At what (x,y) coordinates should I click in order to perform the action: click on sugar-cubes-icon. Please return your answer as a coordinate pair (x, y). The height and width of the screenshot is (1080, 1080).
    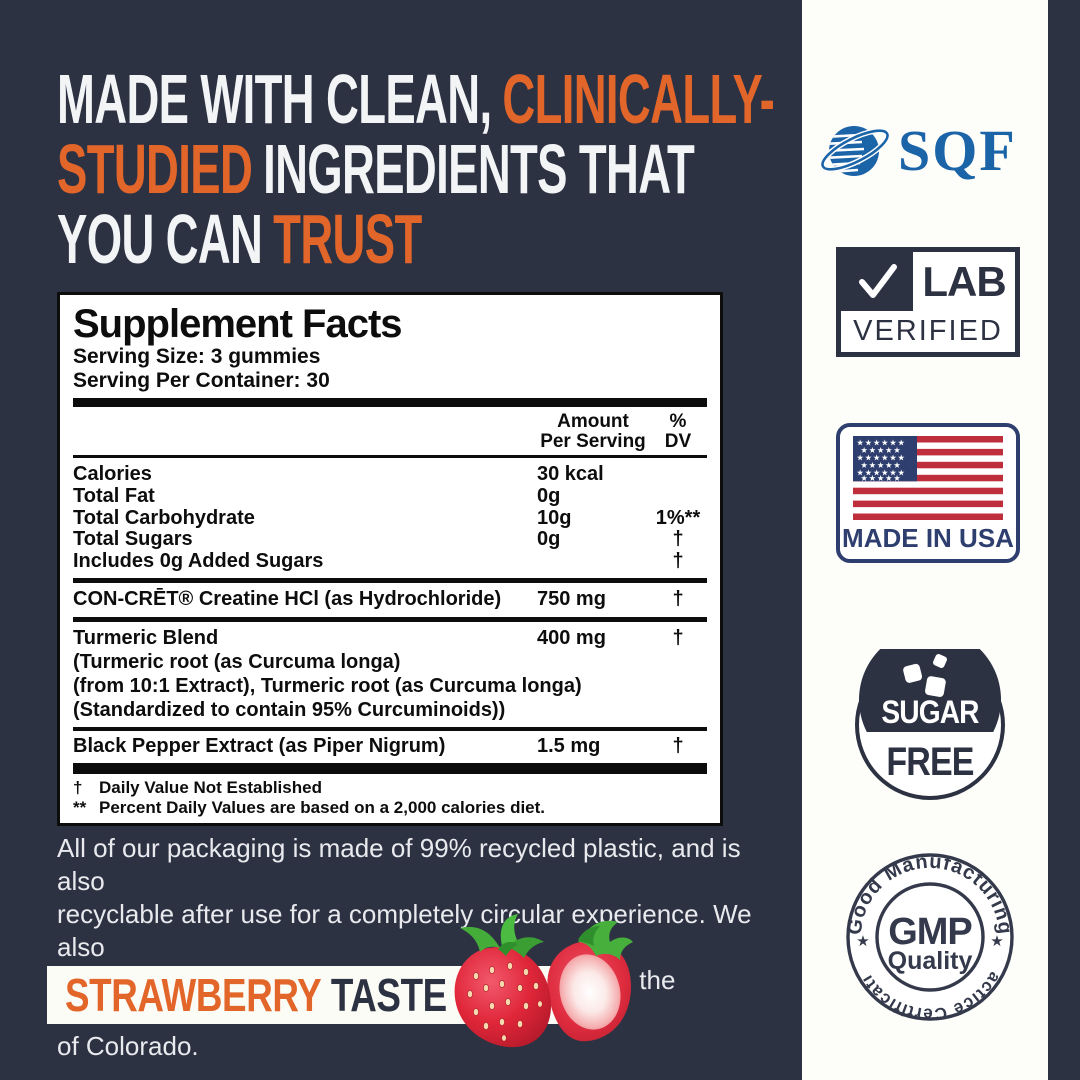
    Looking at the image, I should click on (925, 675).